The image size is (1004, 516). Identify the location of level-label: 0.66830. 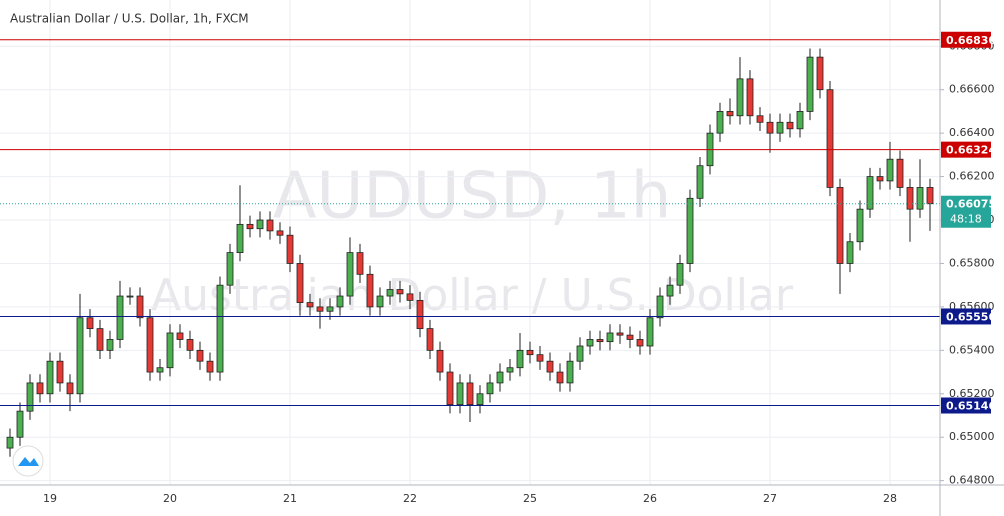
(971, 40).